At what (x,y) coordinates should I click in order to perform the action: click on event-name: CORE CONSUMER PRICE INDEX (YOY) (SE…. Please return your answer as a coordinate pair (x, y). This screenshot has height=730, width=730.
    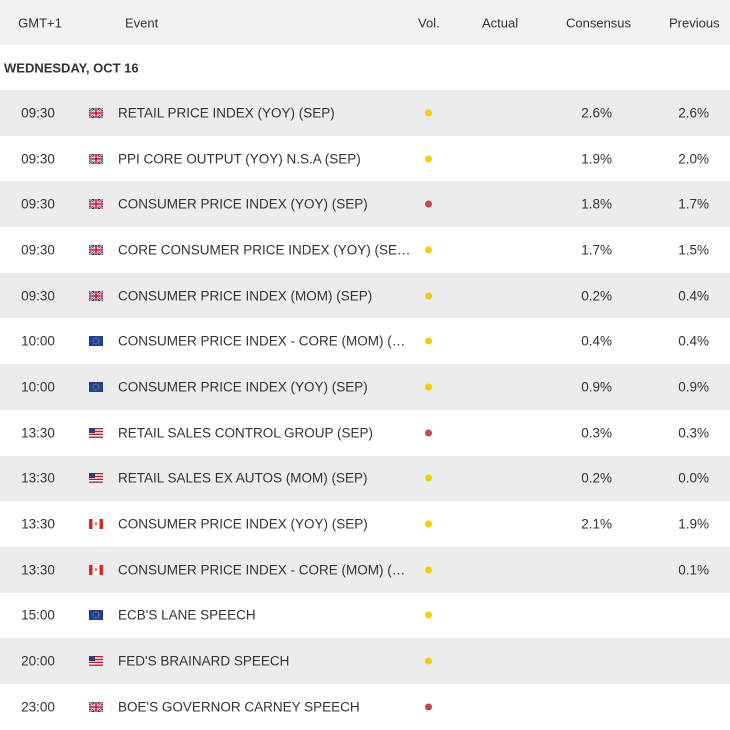
    Looking at the image, I should click on (264, 250).